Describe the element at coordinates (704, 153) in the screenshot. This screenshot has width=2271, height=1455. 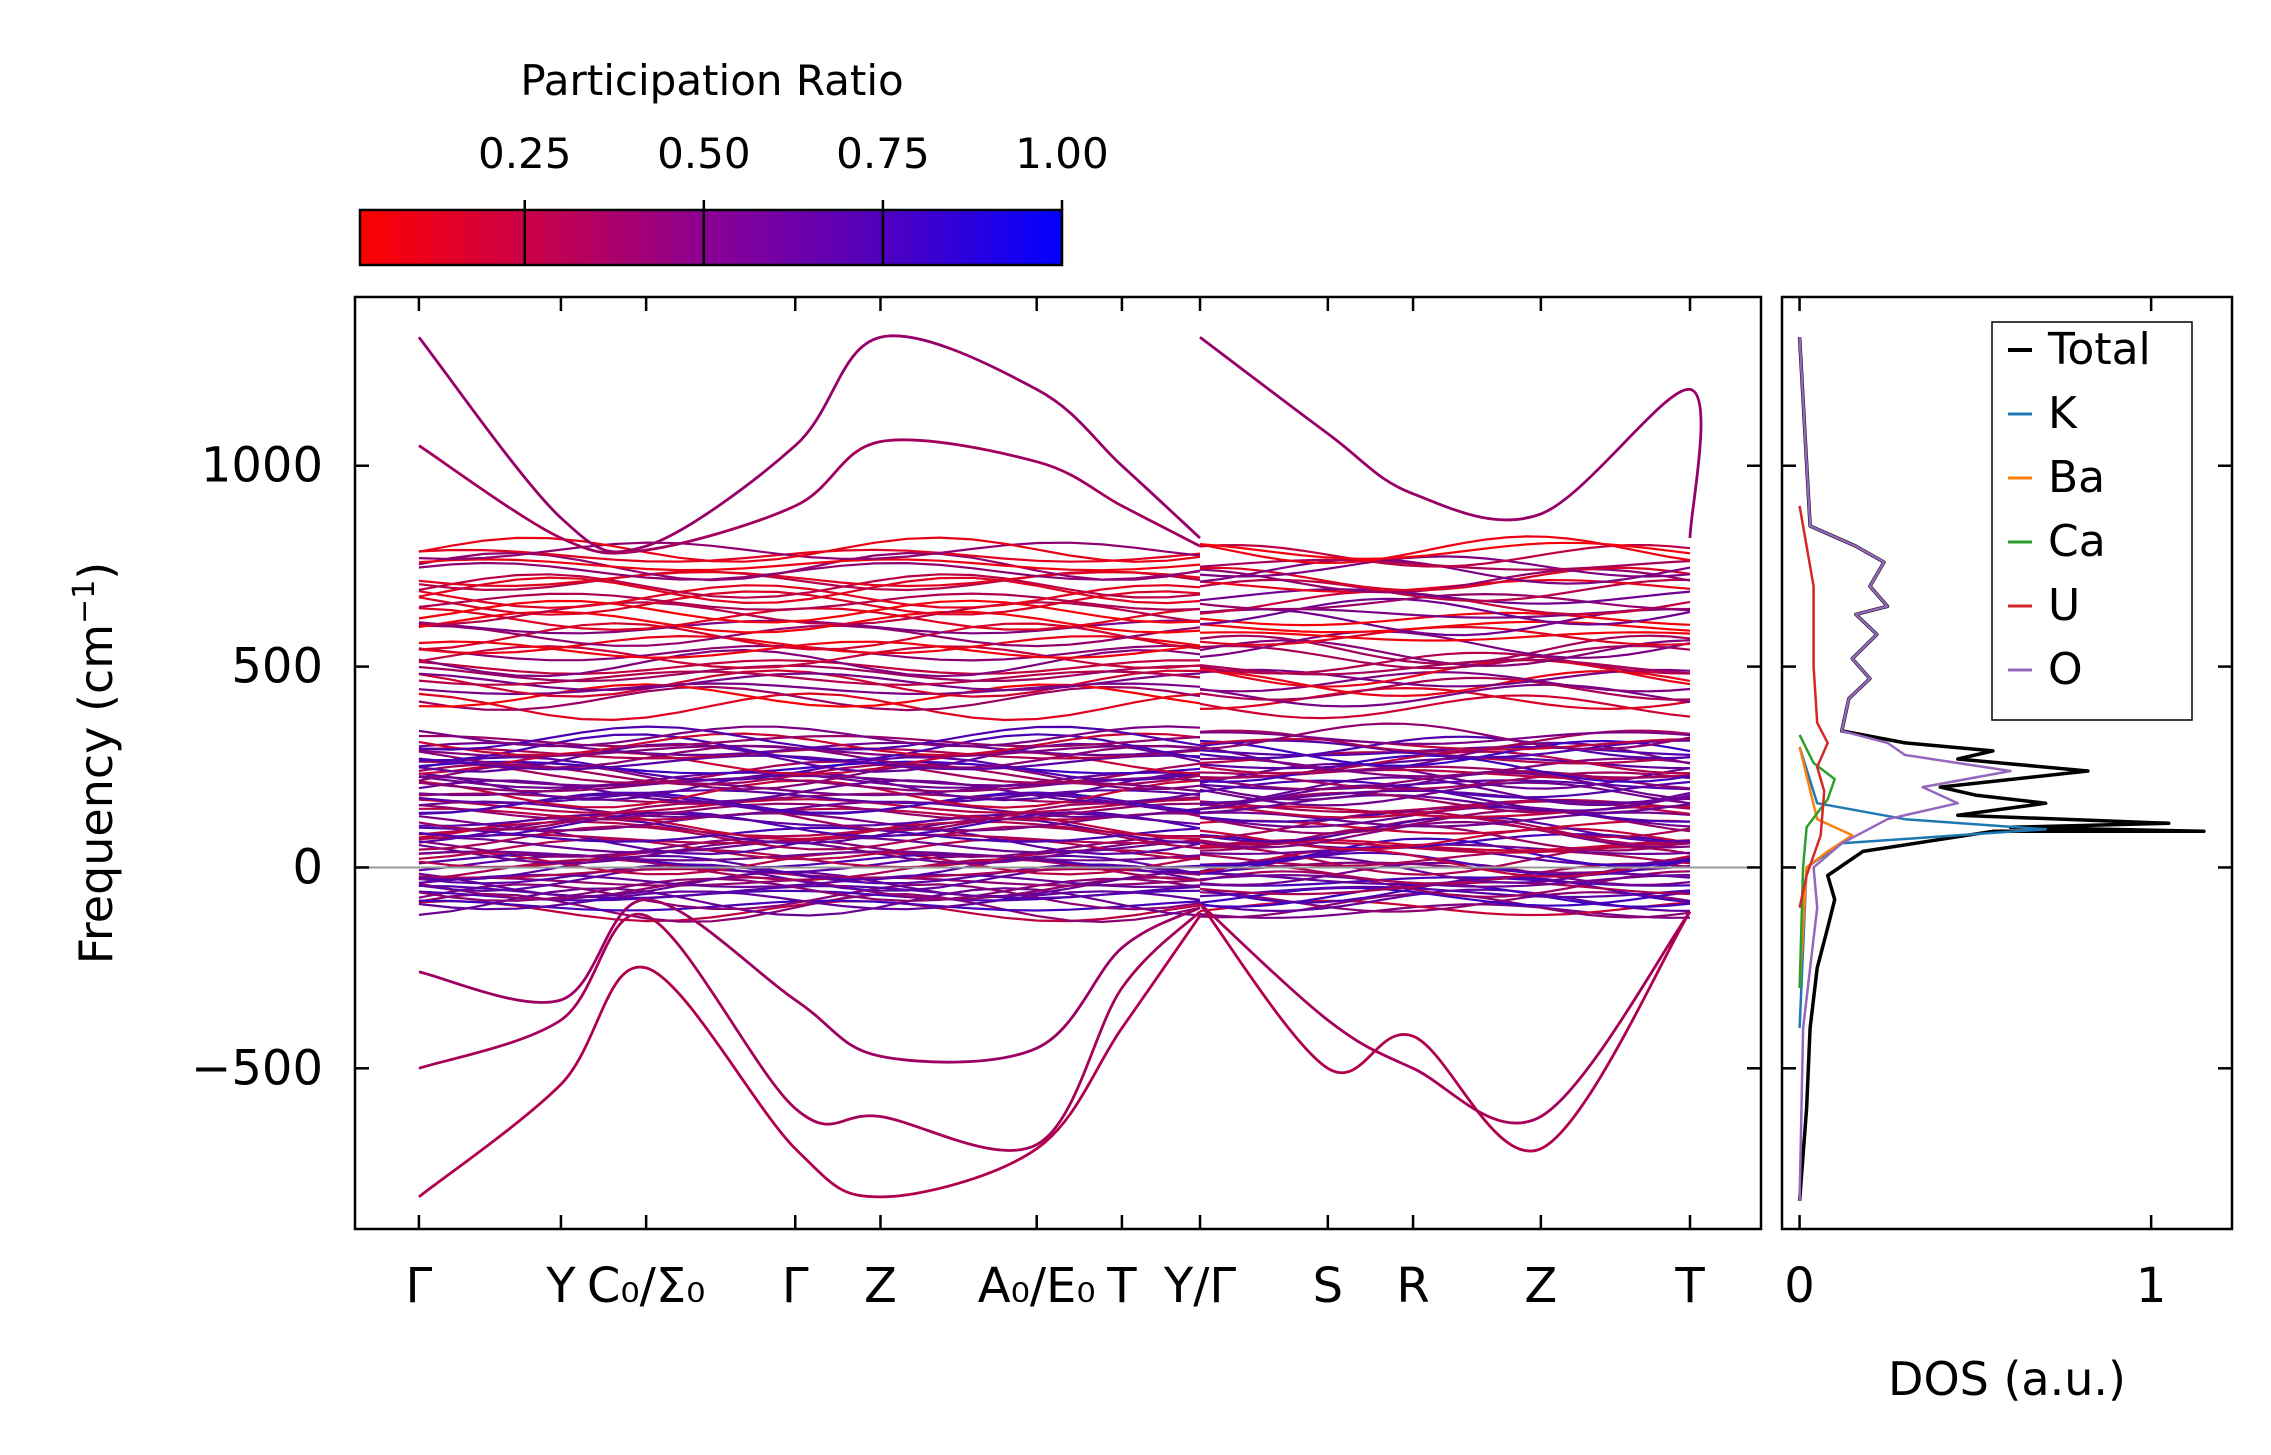
I see `colorbar-tick-label: 0.50` at that location.